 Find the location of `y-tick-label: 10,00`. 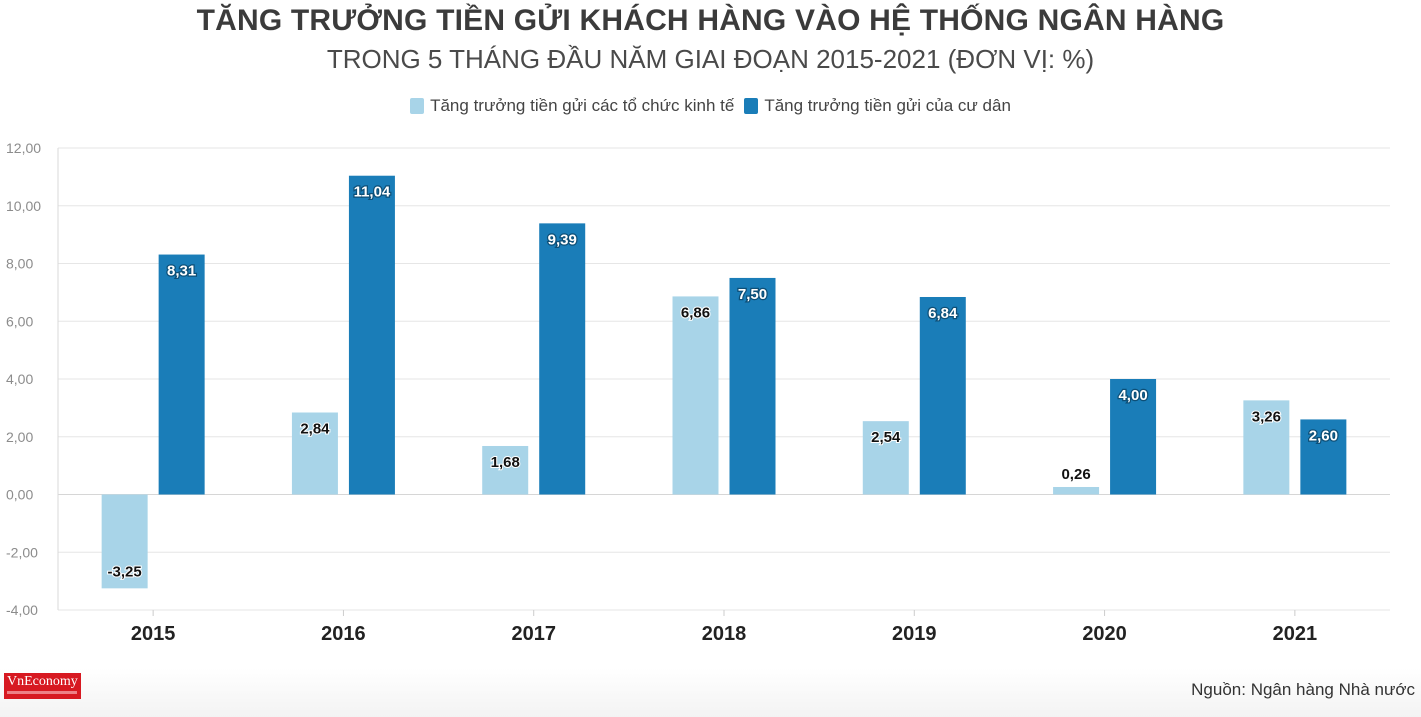

y-tick-label: 10,00 is located at coordinates (23, 206).